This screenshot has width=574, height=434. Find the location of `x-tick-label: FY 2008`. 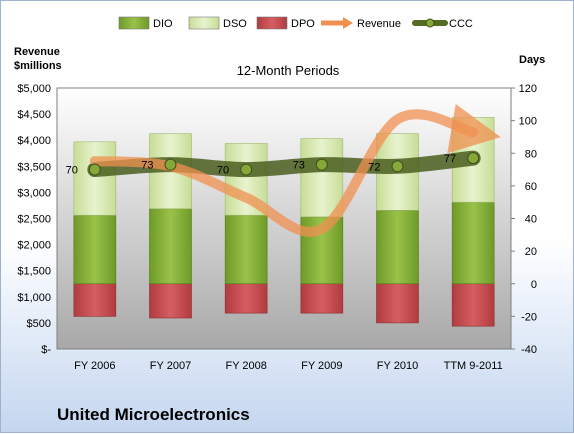

x-tick-label: FY 2008 is located at coordinates (245, 366).